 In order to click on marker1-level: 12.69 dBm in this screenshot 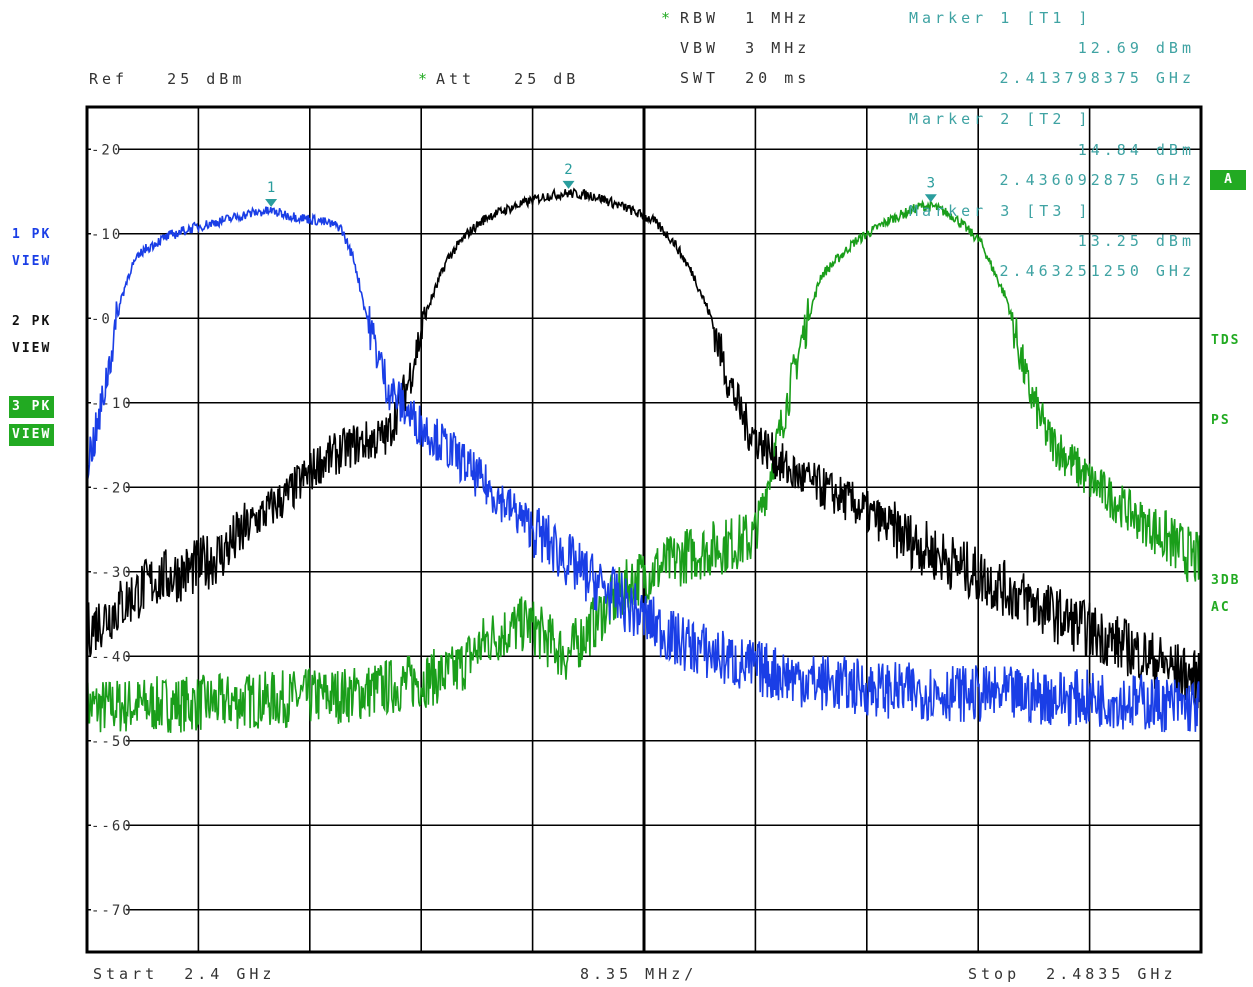, I will do `click(1136, 48)`.